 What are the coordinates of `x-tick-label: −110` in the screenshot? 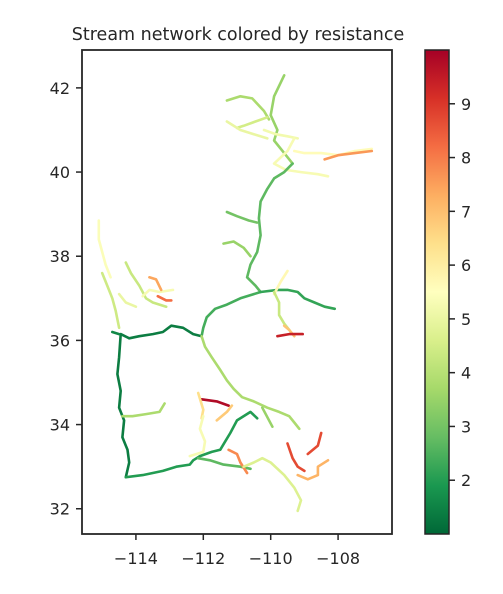 It's located at (271, 558).